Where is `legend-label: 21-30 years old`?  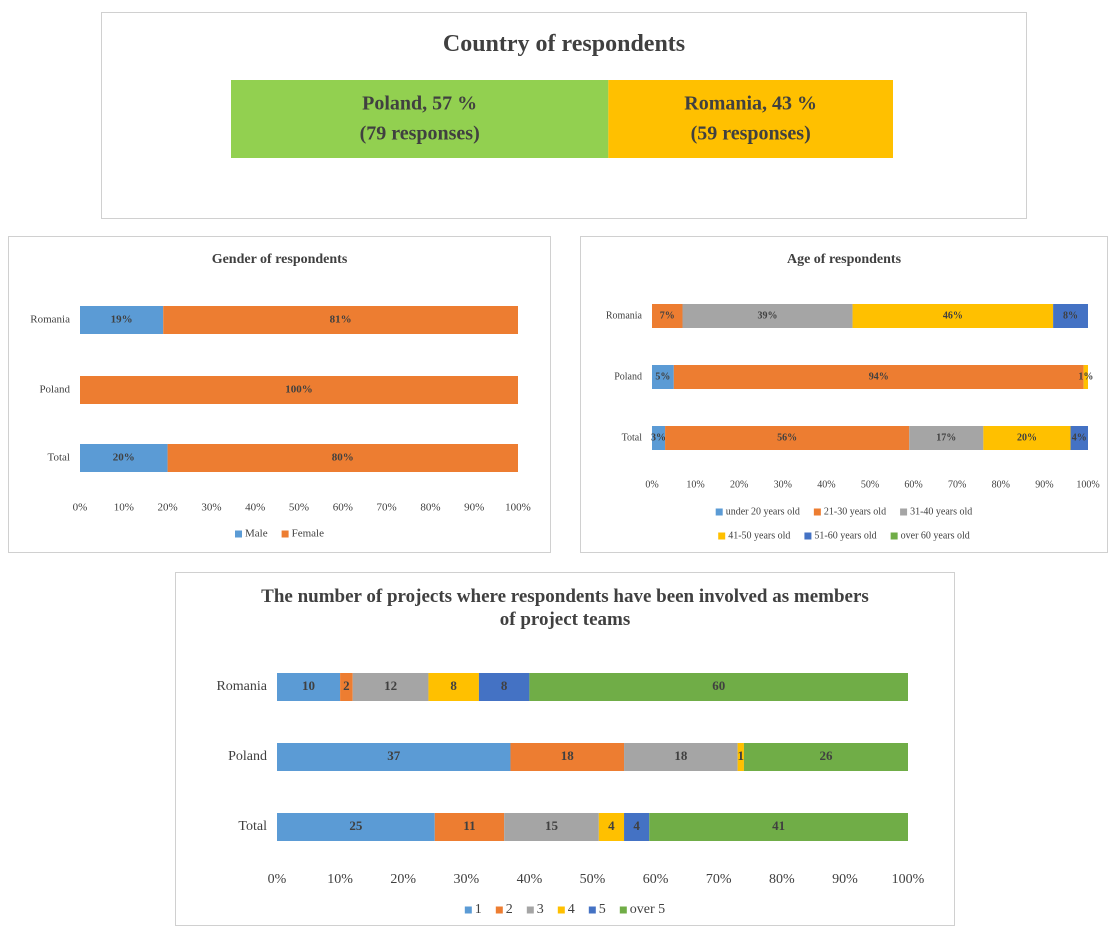
legend-label: 21-30 years old is located at coordinates (855, 511).